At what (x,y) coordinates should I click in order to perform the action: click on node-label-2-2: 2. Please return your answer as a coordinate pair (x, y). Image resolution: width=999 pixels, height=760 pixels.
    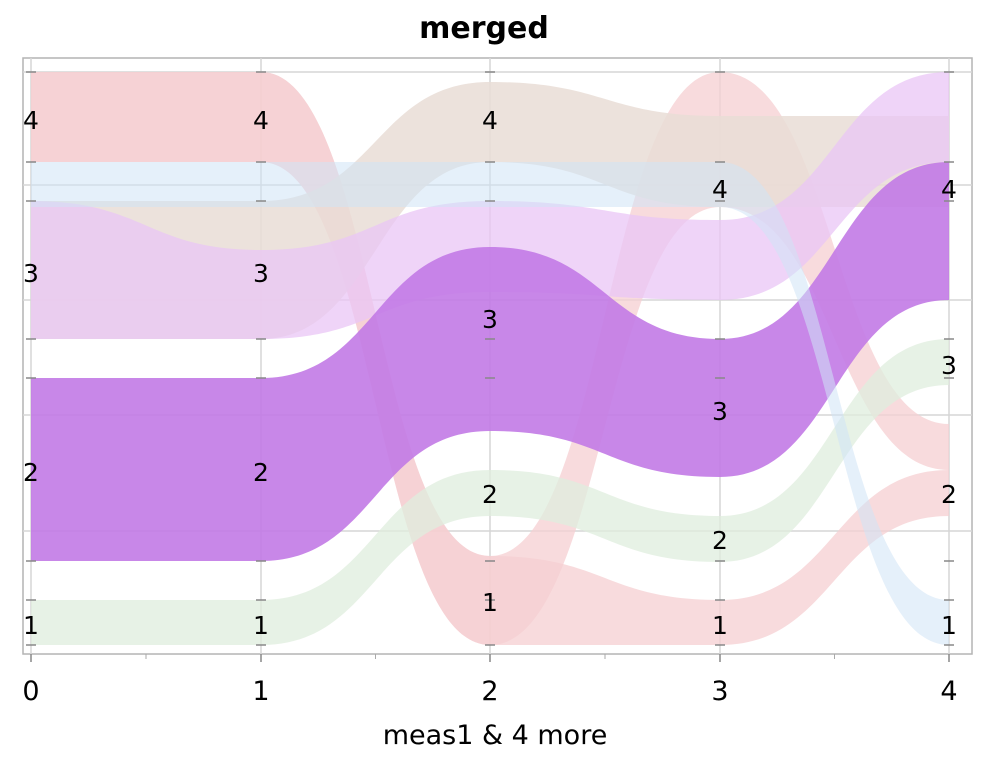
    Looking at the image, I should click on (490, 494).